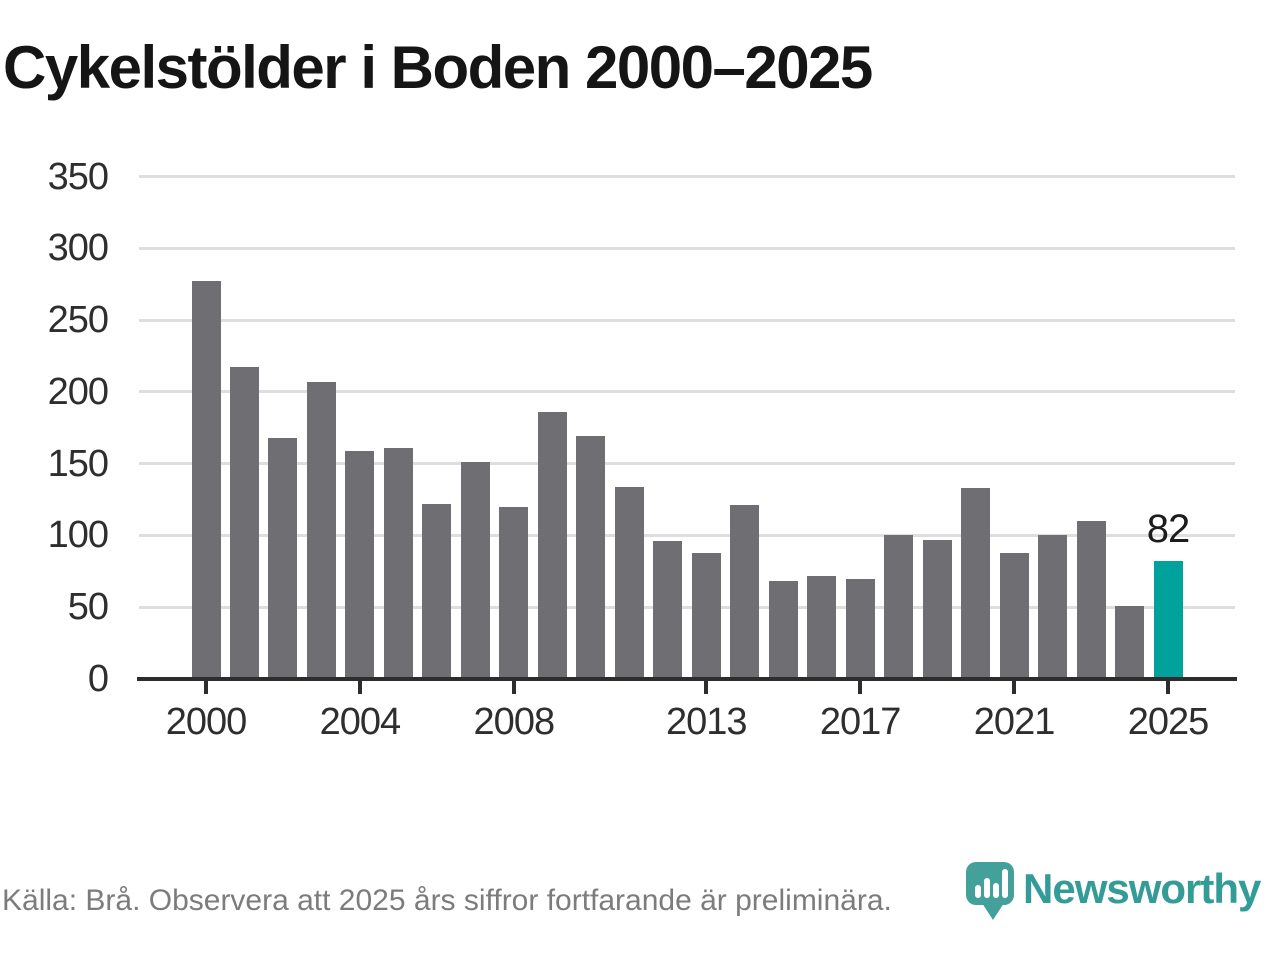 This screenshot has width=1280, height=960. I want to click on newsworthy-bar-chart-pin-icon, so click(990, 891).